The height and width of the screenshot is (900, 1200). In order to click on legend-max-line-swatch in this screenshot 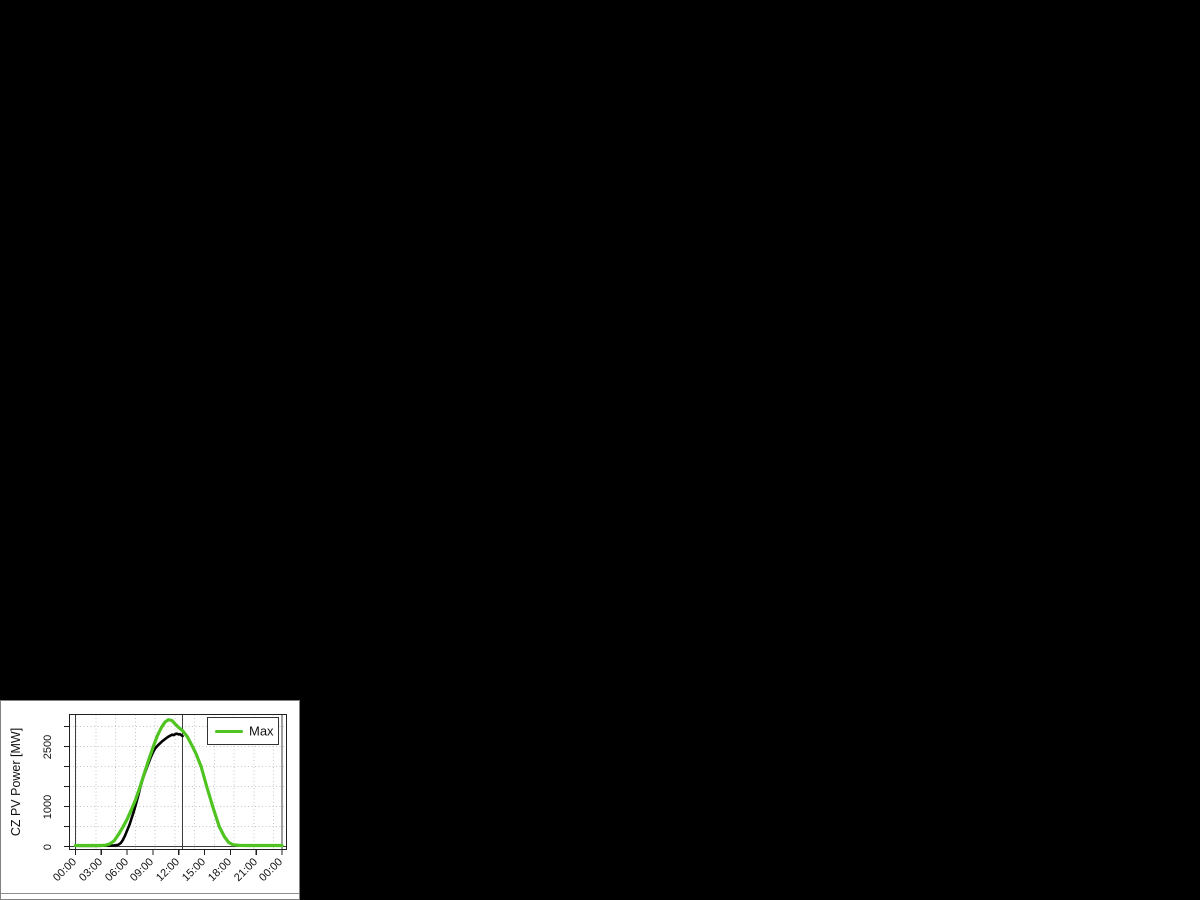, I will do `click(229, 731)`.